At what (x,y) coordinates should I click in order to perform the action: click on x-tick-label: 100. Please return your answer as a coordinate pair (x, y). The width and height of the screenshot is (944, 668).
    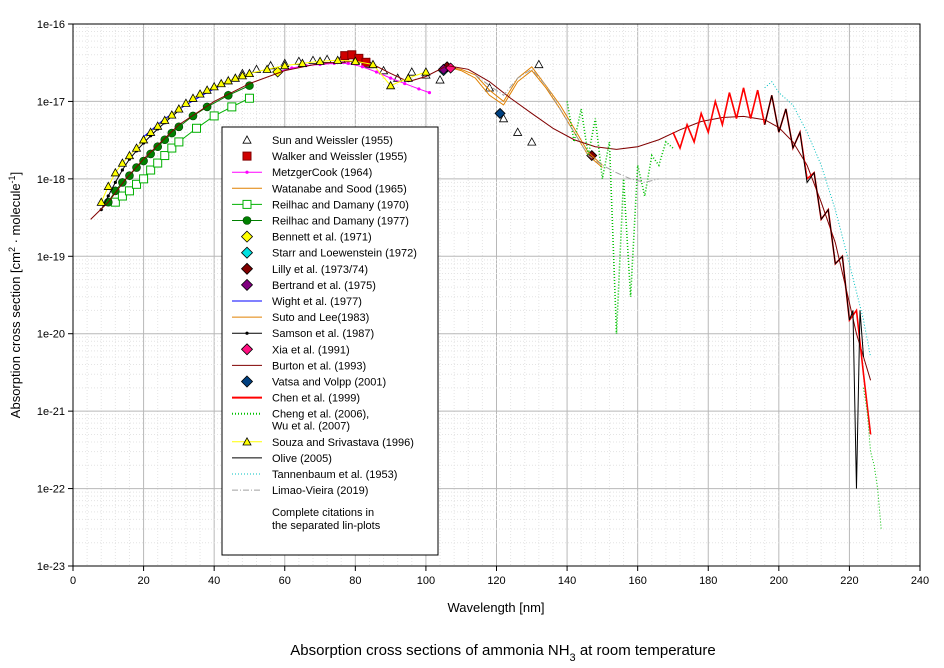
    Looking at the image, I should click on (426, 581).